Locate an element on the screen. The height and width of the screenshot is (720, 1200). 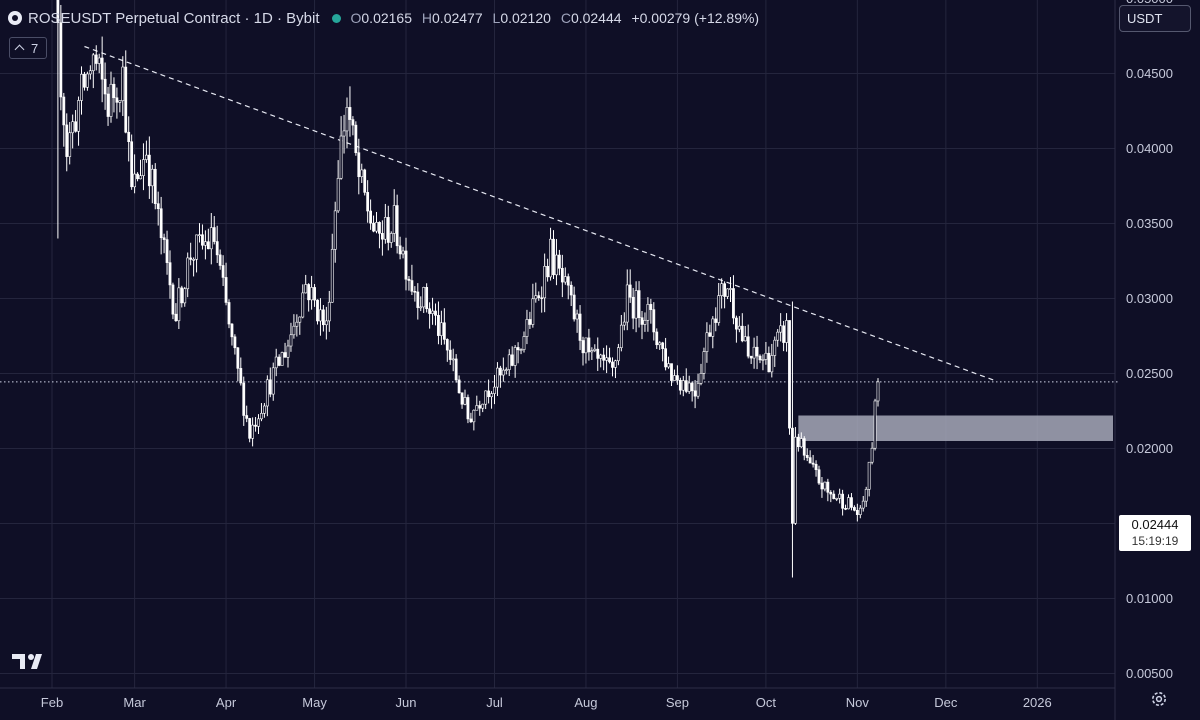
last-price-value: 0.02444 is located at coordinates (1155, 524).